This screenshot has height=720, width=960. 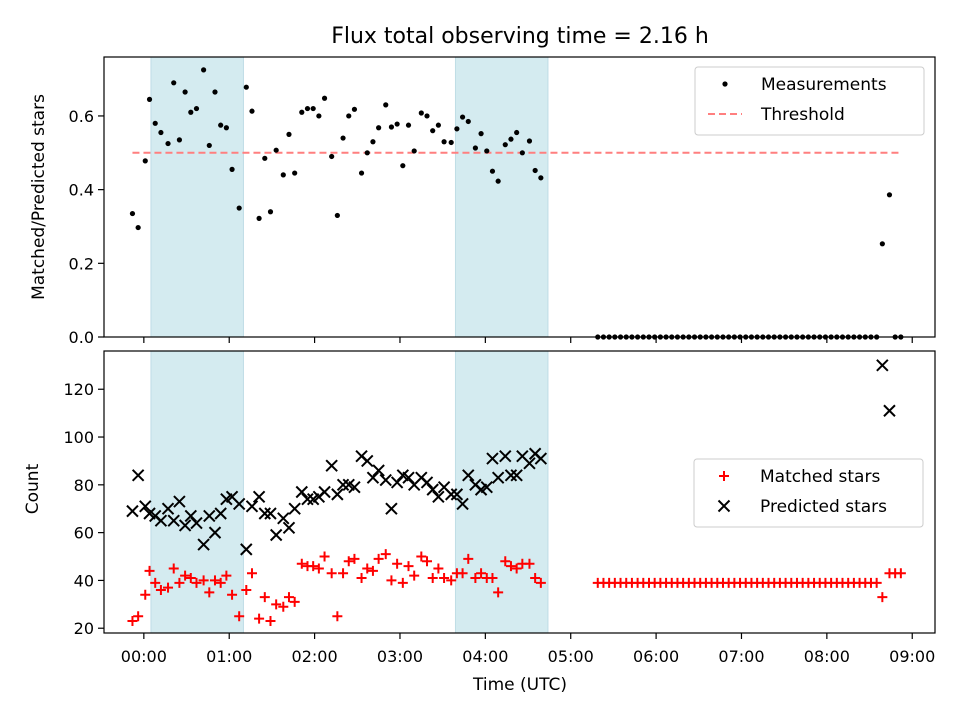 What do you see at coordinates (33, 488) in the screenshot?
I see `bottom-y-axis-label: Count` at bounding box center [33, 488].